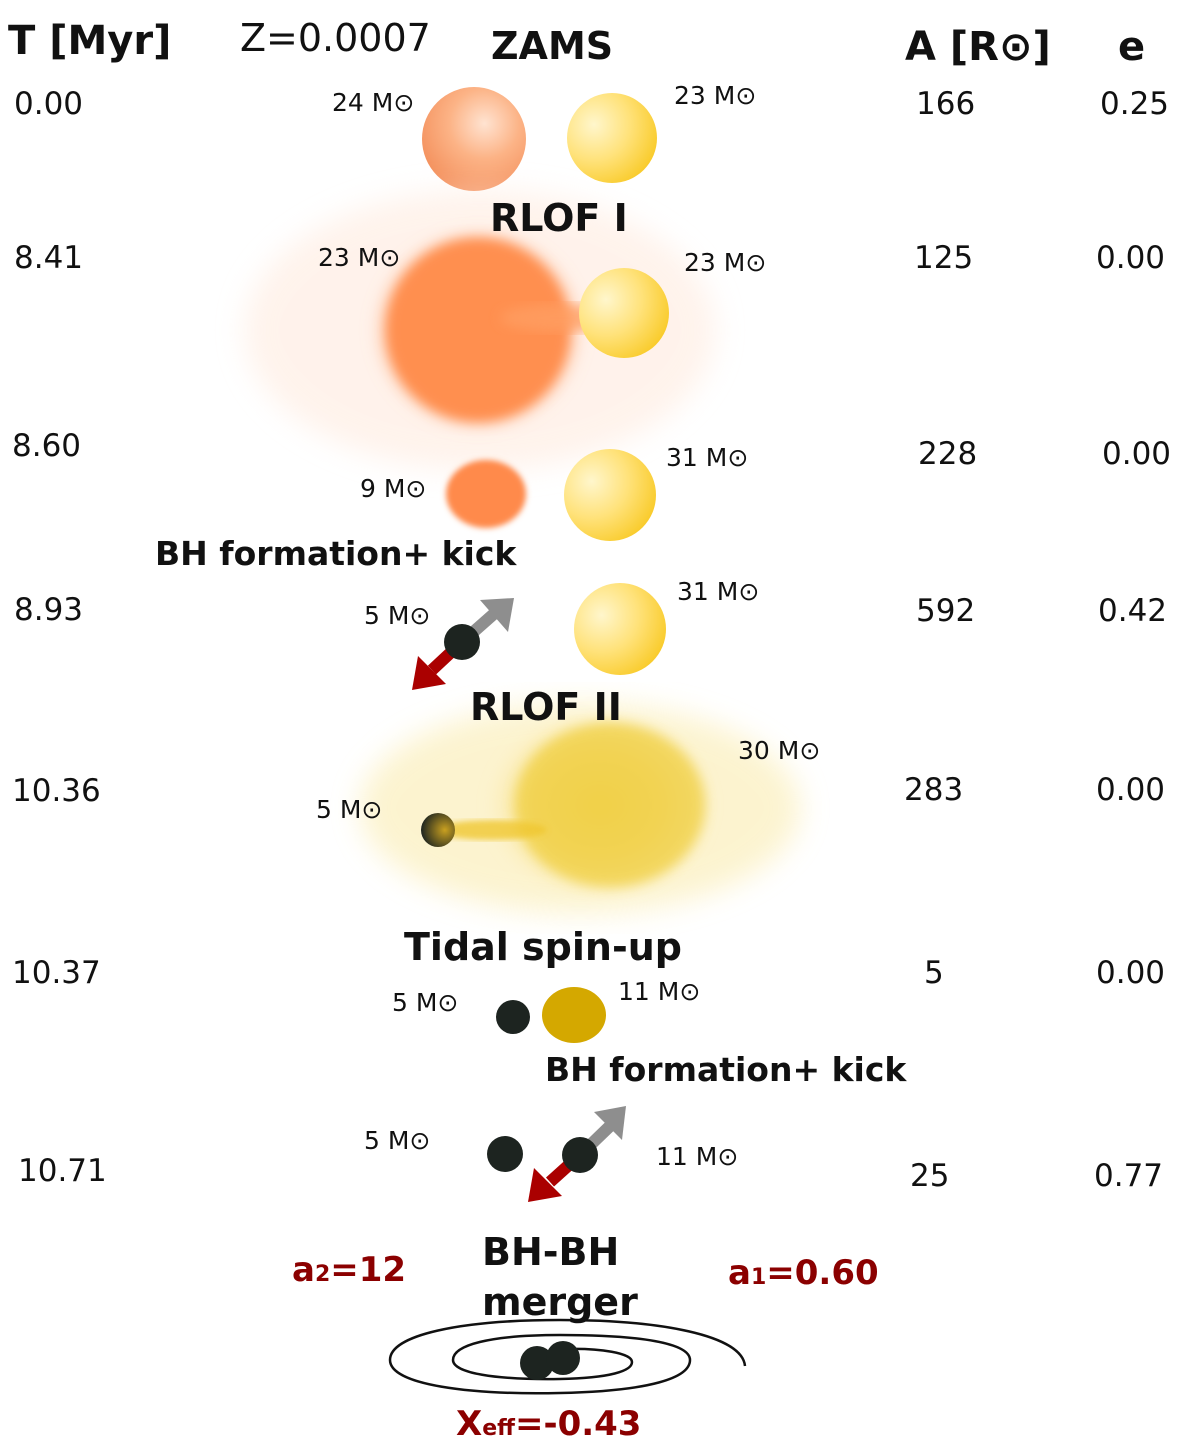 The width and height of the screenshot is (1200, 1447). What do you see at coordinates (551, 1252) in the screenshot?
I see `stage-label-merger-line1: BH-BH` at bounding box center [551, 1252].